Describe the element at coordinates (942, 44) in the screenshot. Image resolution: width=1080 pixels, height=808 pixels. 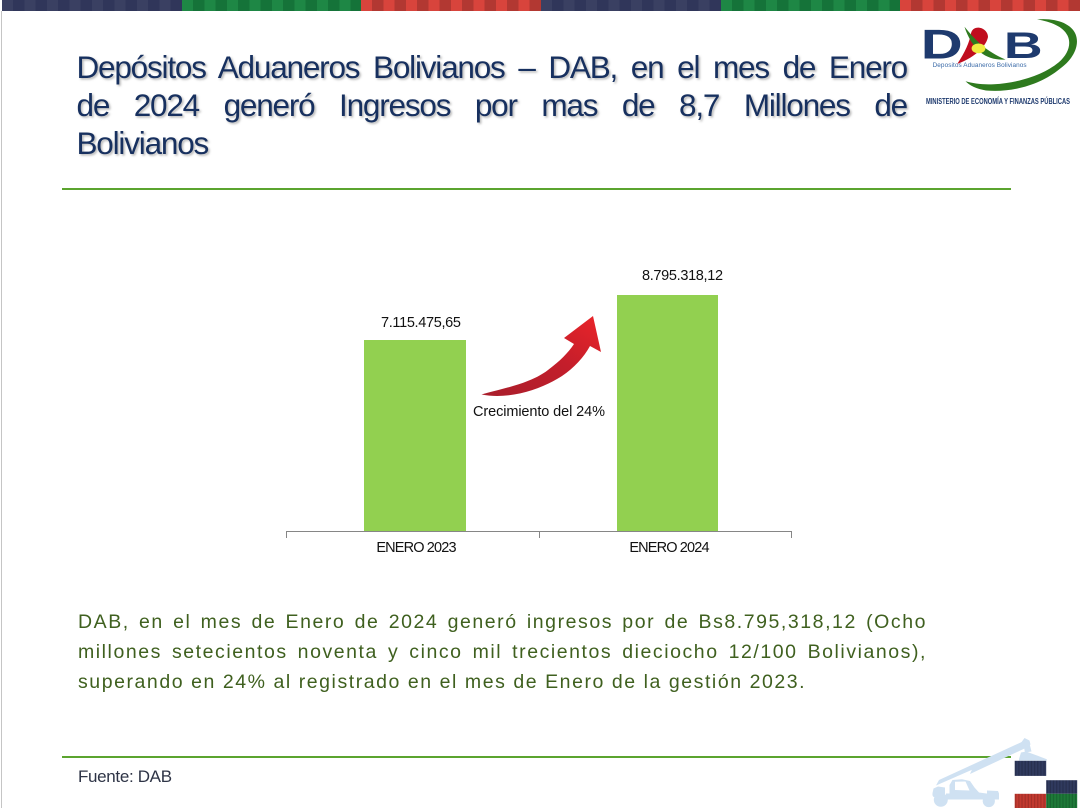
I see `svg-text: D` at that location.